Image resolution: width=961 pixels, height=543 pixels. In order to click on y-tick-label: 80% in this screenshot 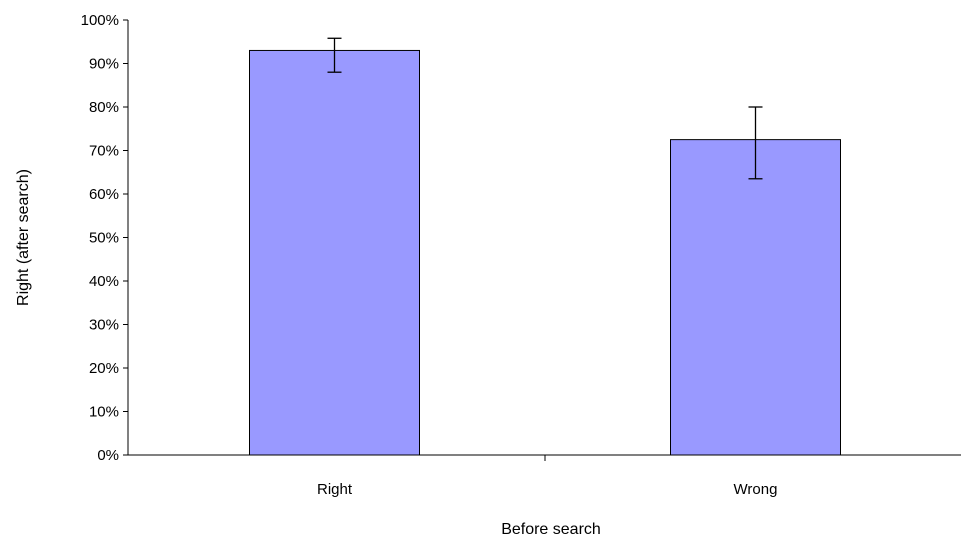, I will do `click(104, 107)`.